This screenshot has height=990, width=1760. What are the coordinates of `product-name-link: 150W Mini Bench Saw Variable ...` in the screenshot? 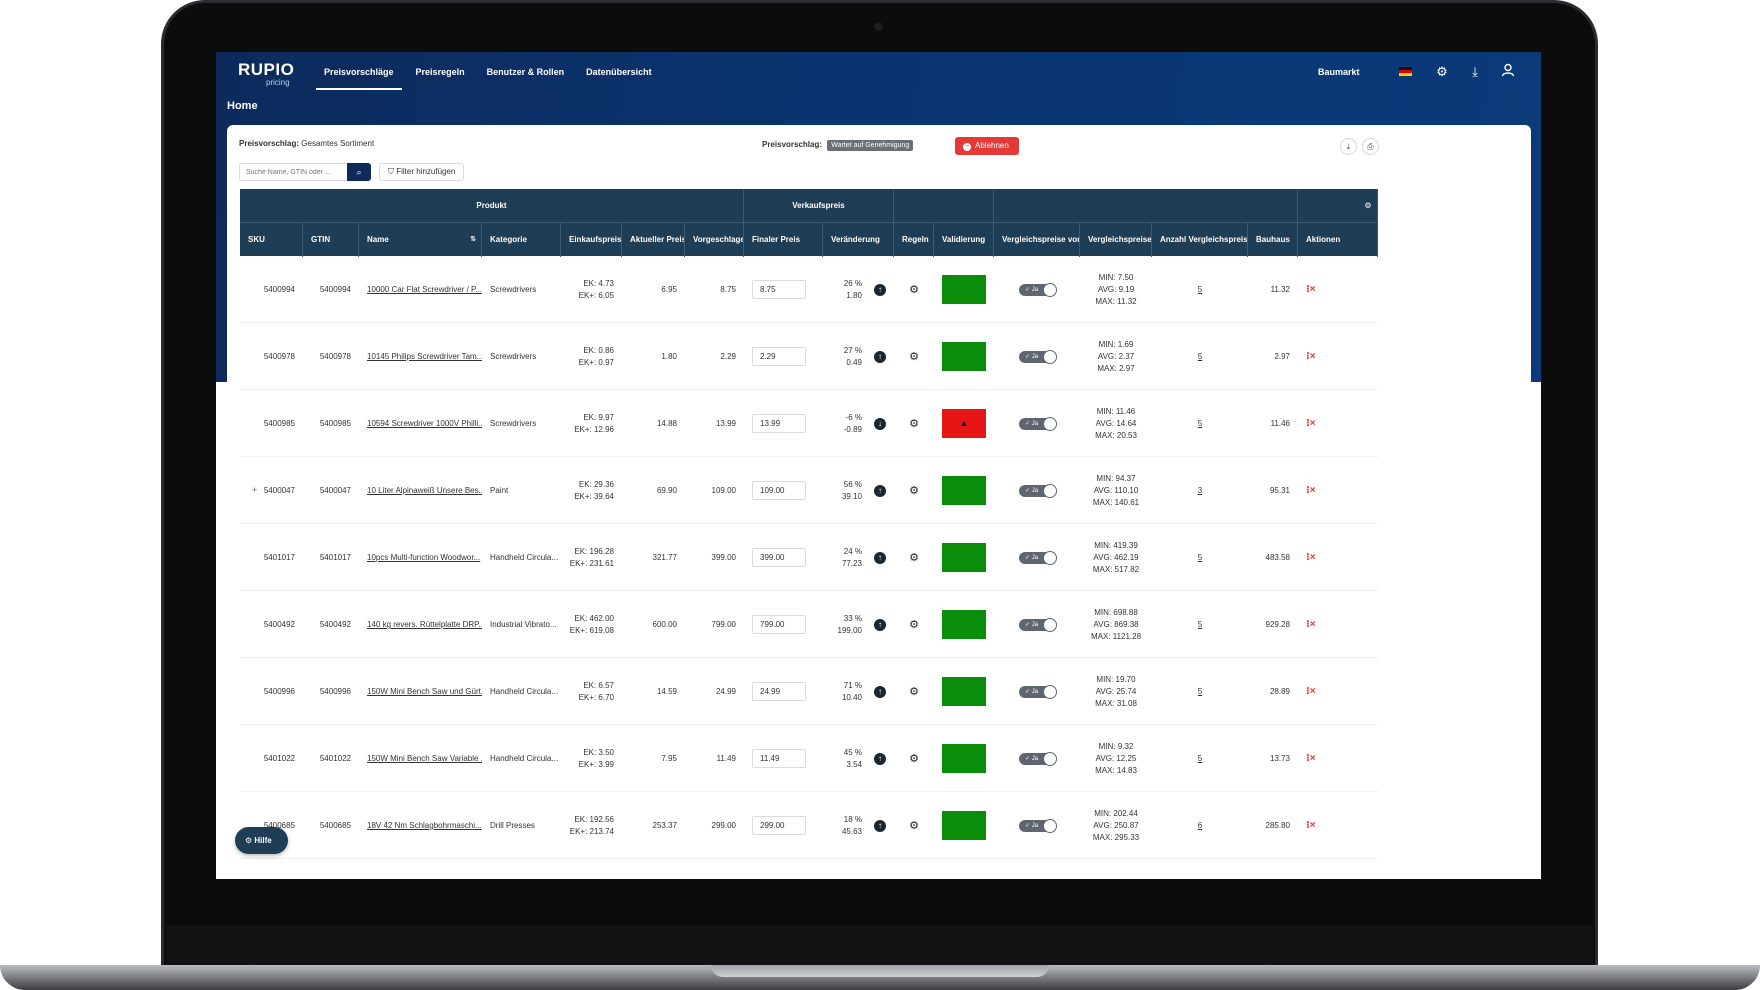 It's located at (424, 758).